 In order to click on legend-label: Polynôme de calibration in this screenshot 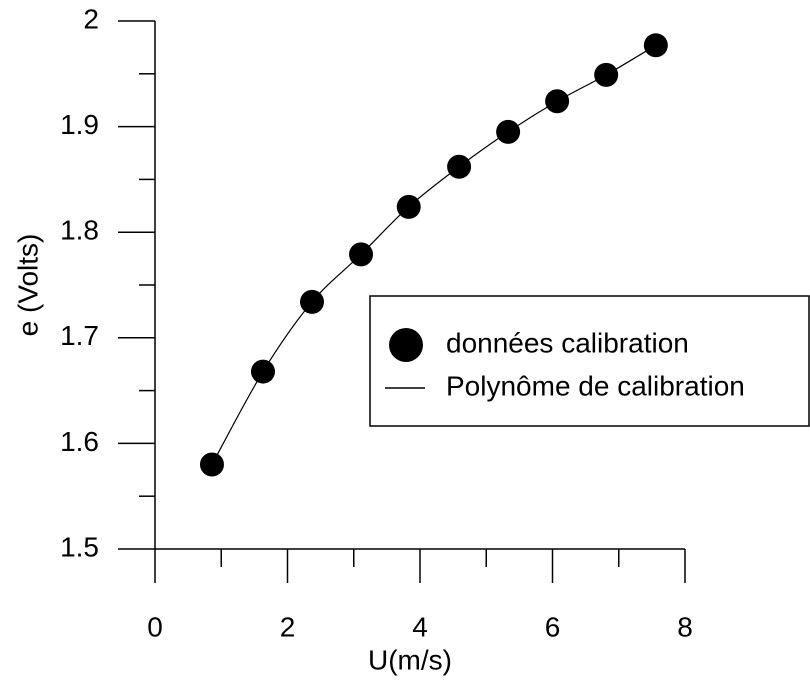, I will do `click(595, 385)`.